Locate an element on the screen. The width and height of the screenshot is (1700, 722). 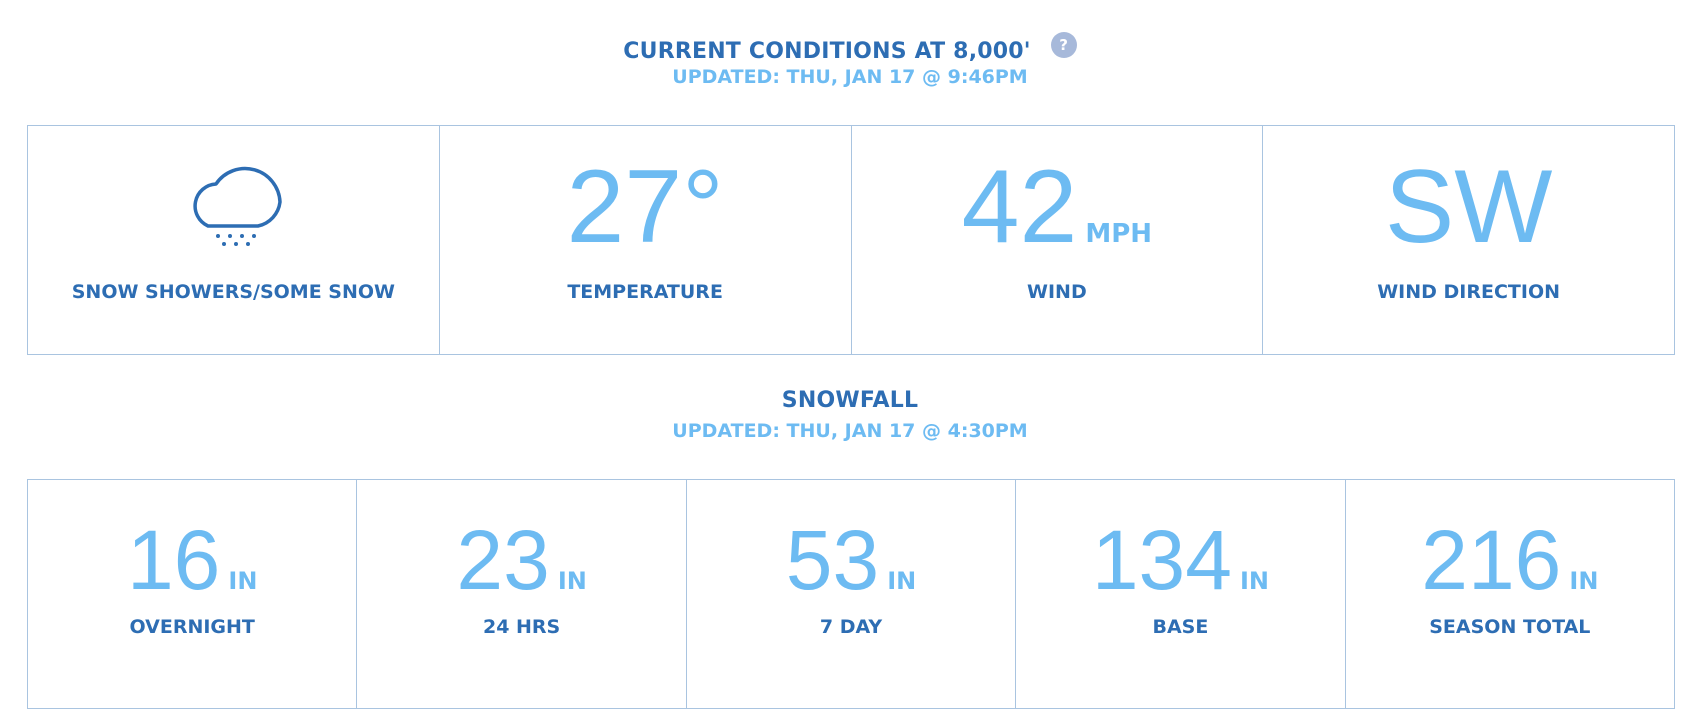
value: 134 is located at coordinates (1161, 560).